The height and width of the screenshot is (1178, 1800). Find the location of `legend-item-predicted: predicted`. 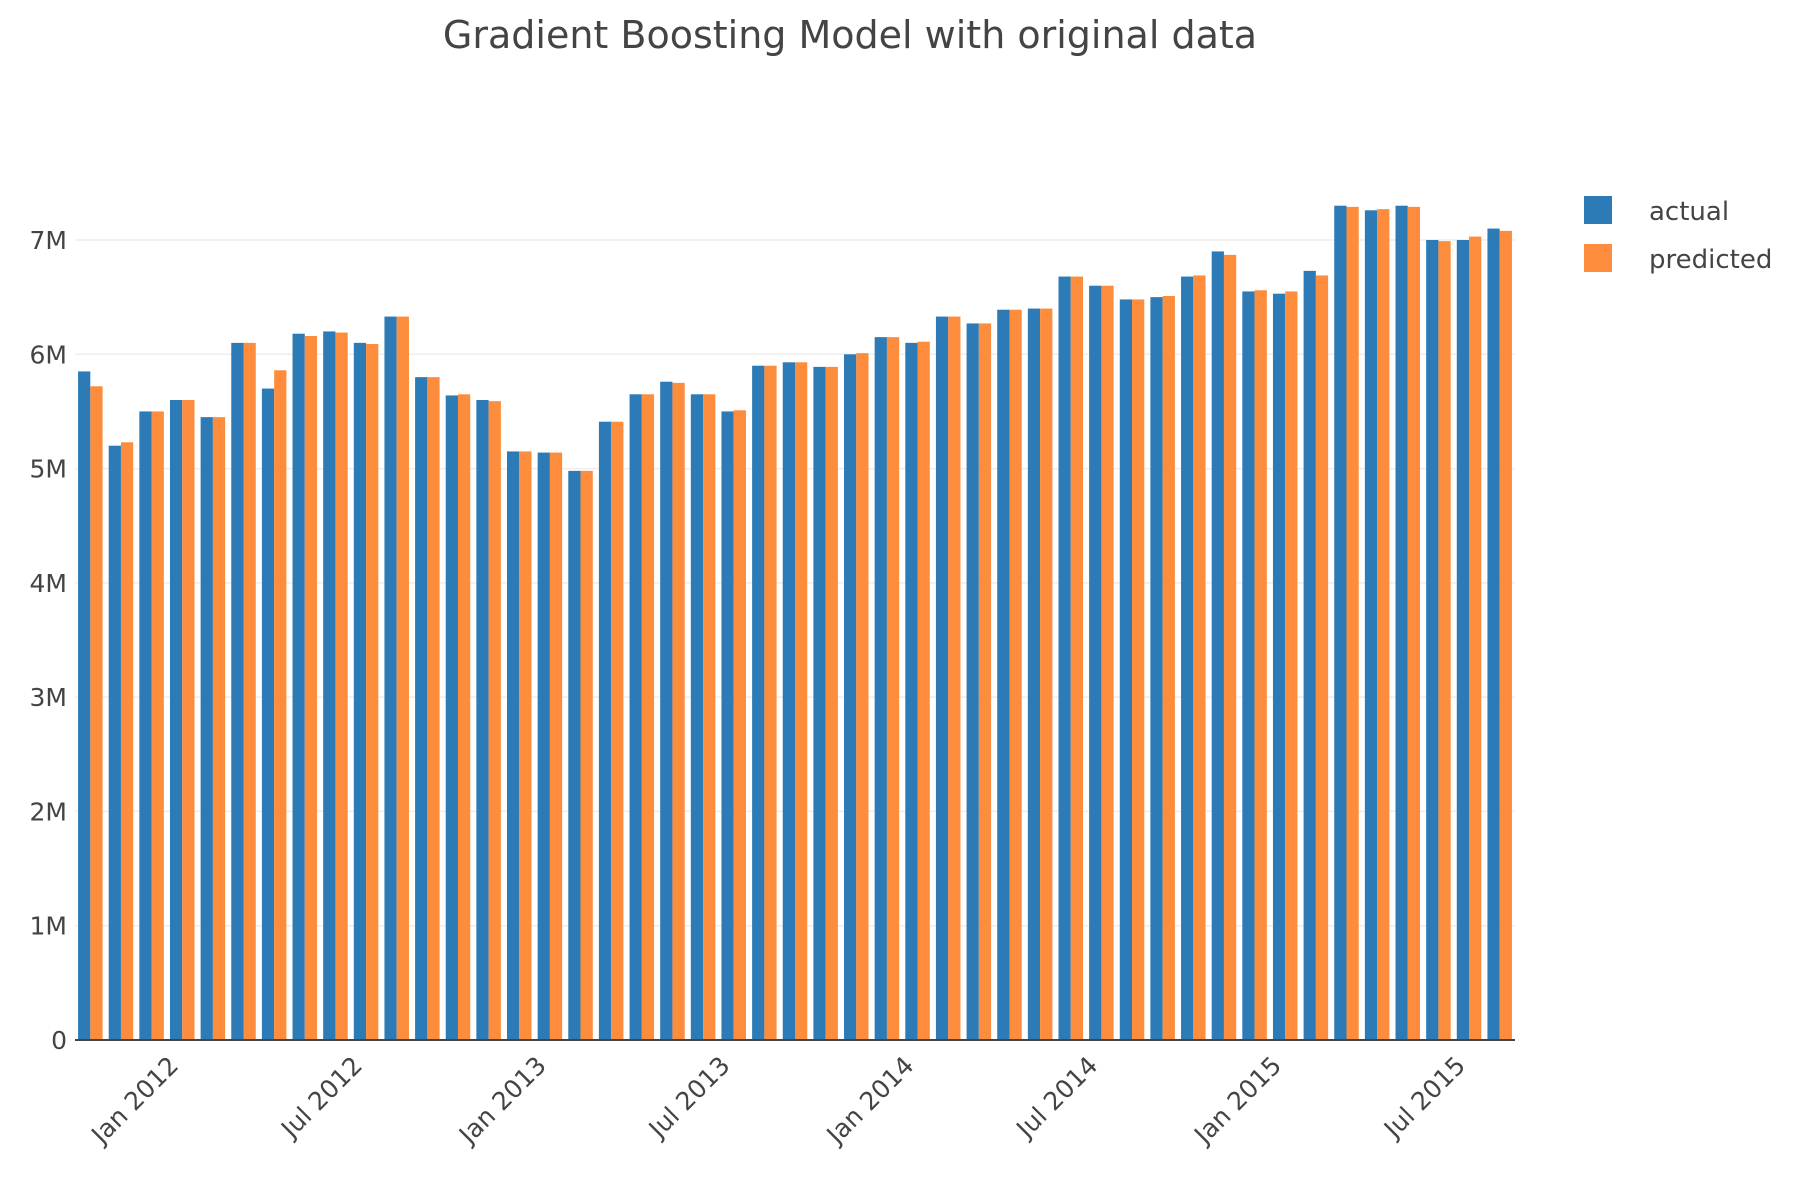

legend-item-predicted: predicted is located at coordinates (1678, 259).